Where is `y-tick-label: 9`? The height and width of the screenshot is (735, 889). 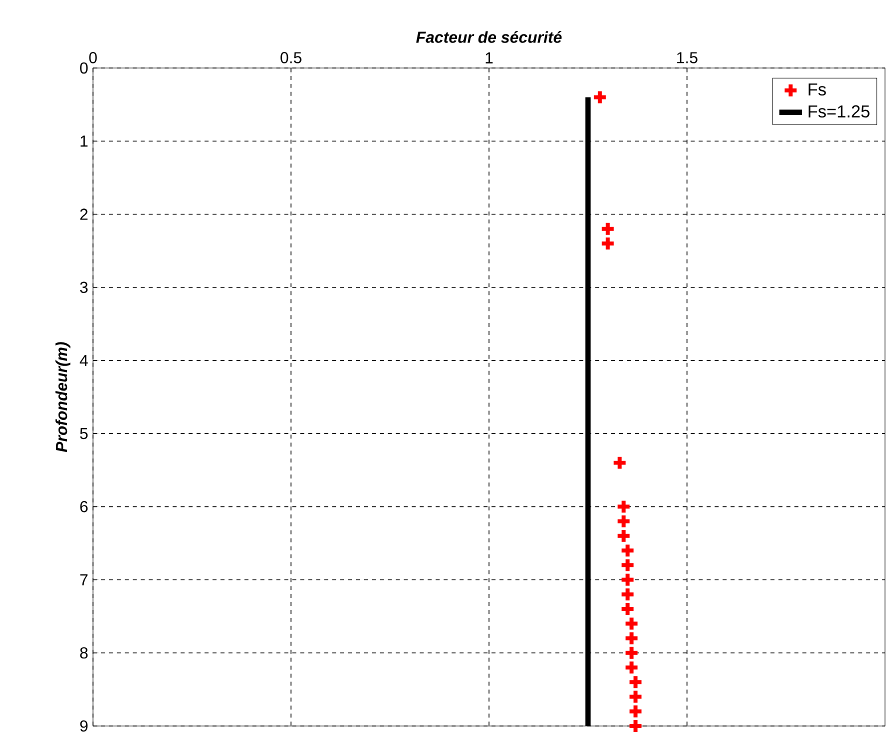
y-tick-label: 9 is located at coordinates (84, 726).